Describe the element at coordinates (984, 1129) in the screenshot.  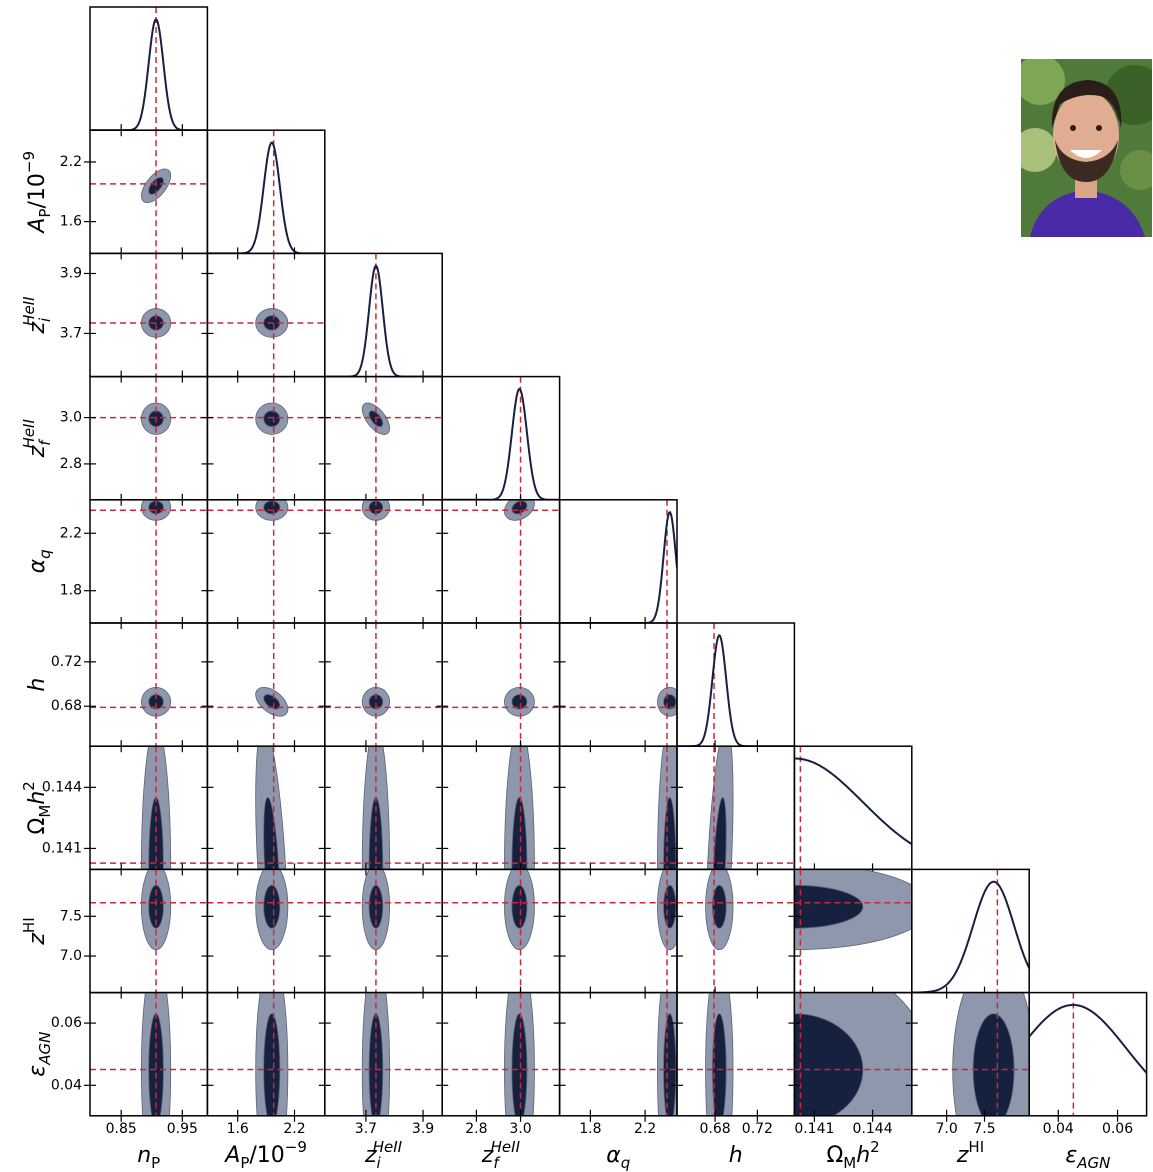
I see `x-tick-label: 7.5` at that location.